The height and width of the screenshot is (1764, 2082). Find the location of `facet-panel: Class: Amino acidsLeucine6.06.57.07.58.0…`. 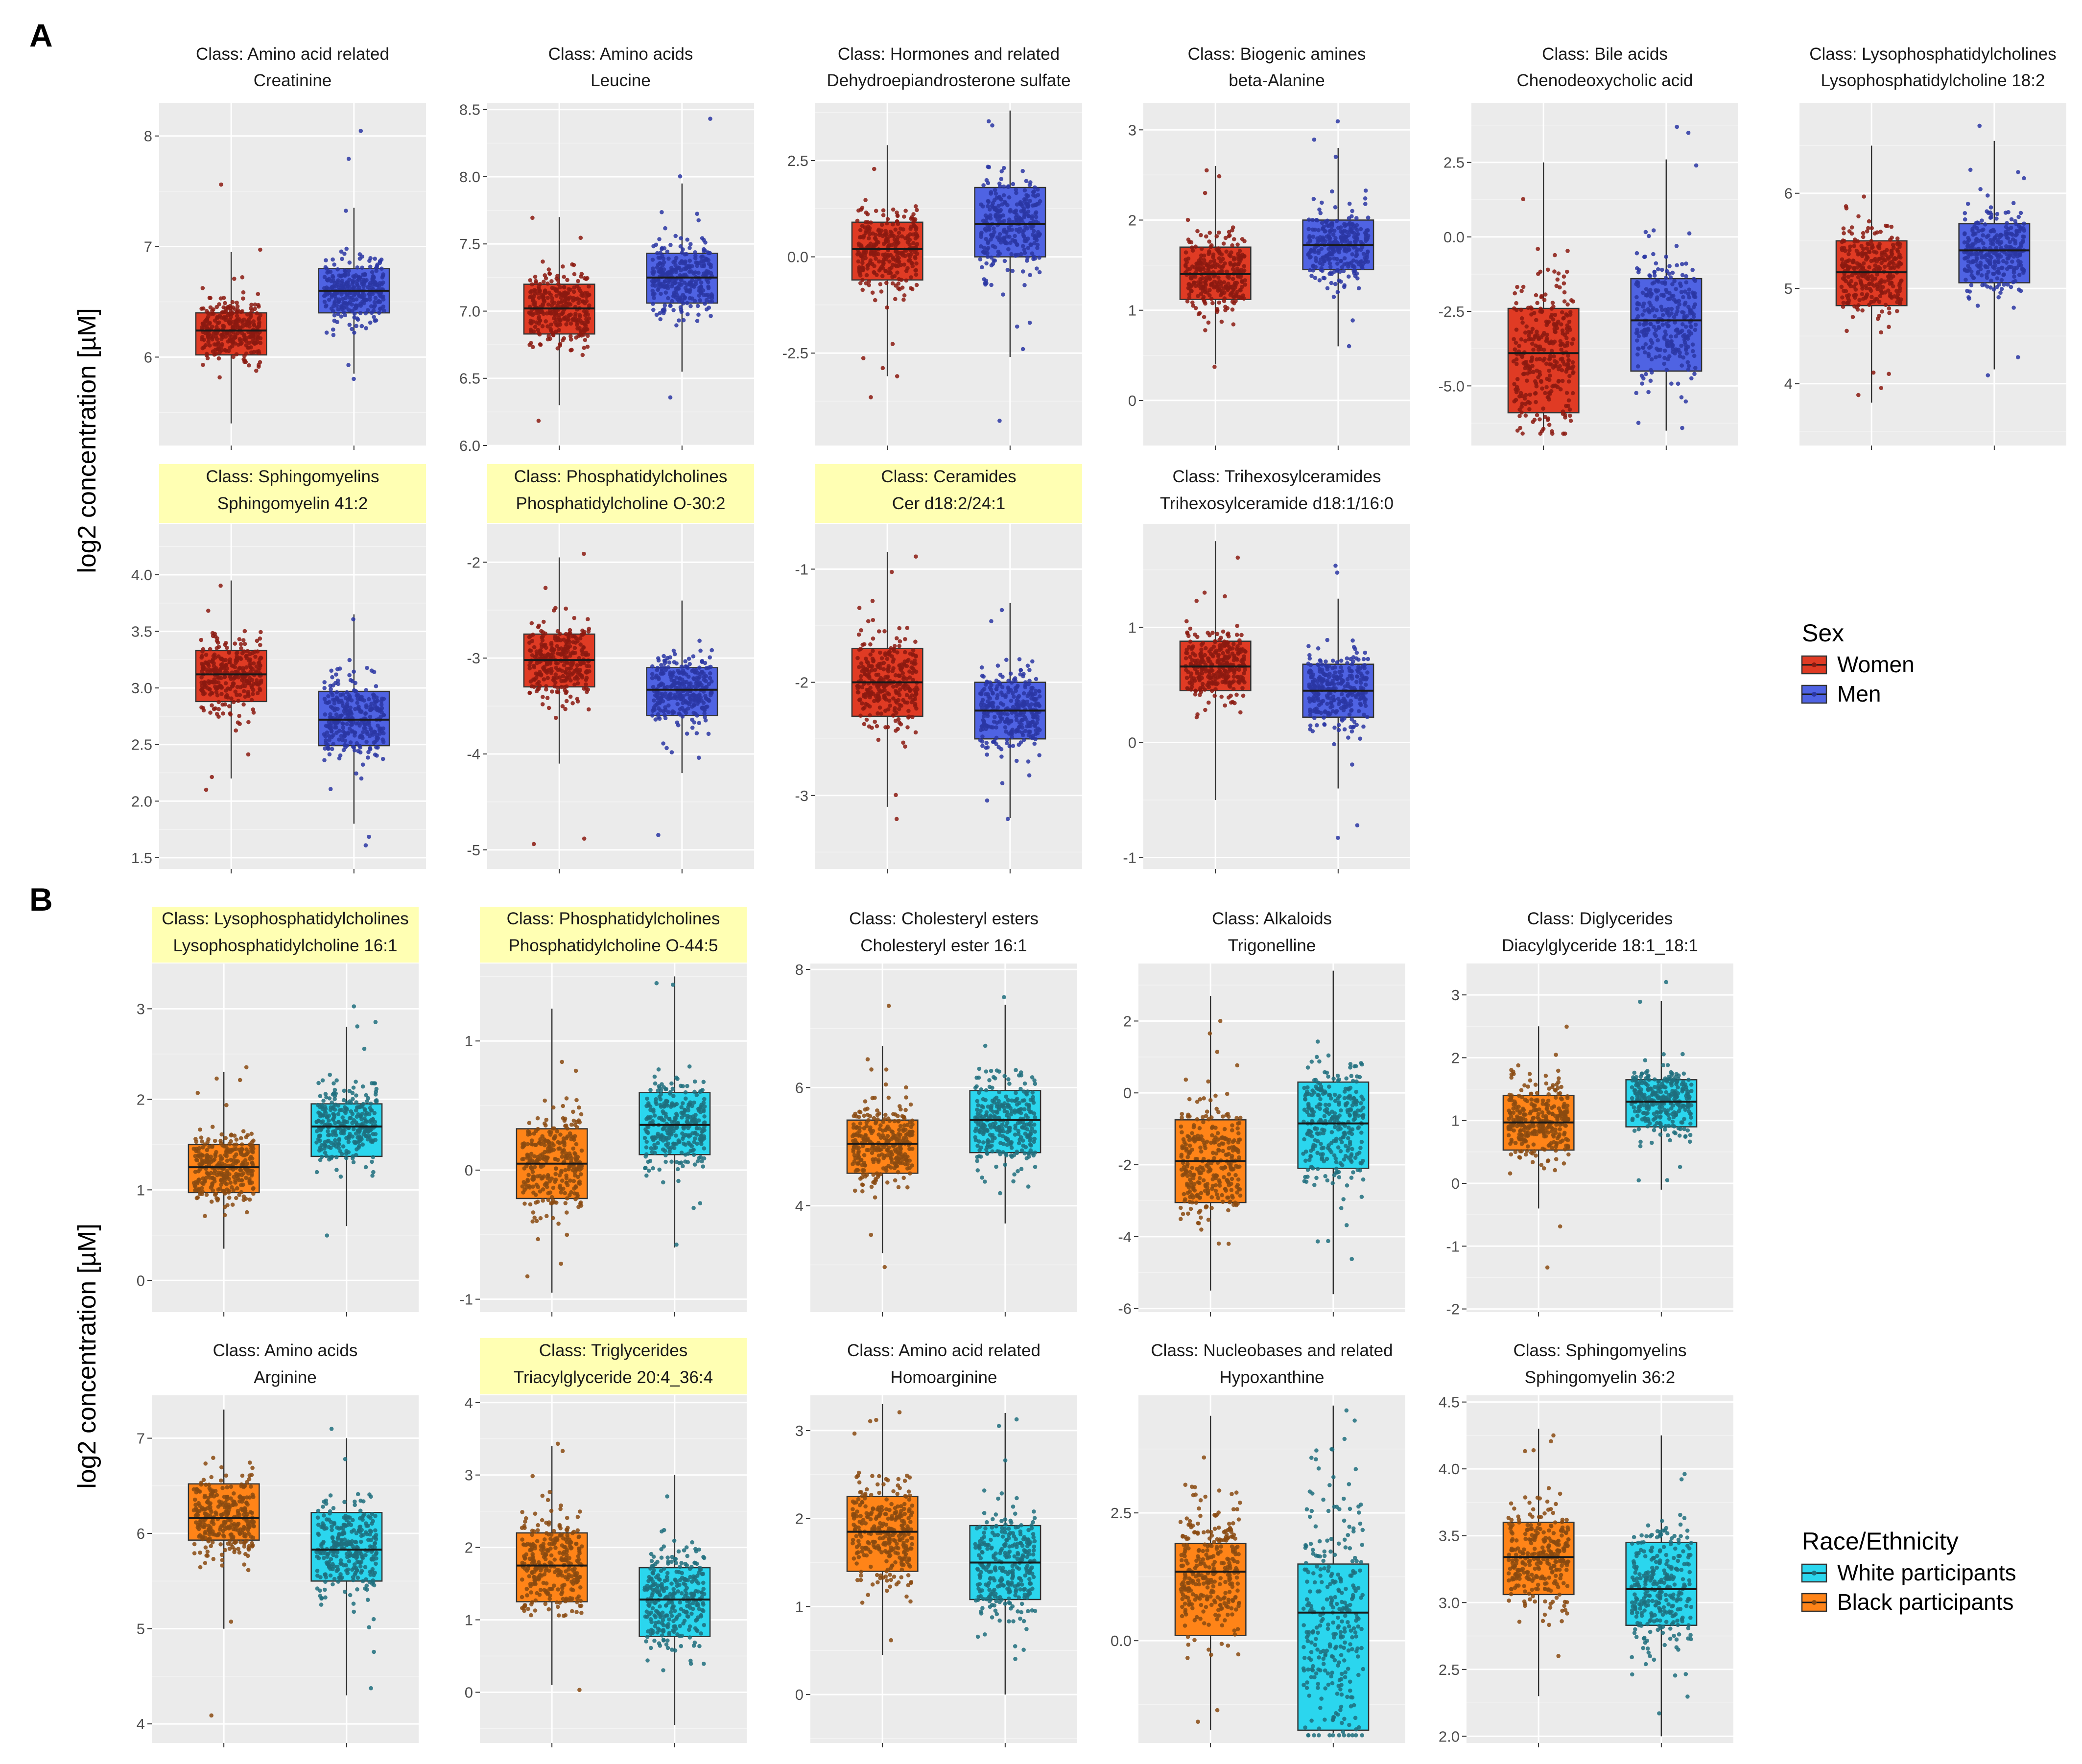

facet-panel: Class: Amino acidsLeucine6.06.57.07.58.0… is located at coordinates (607, 249).